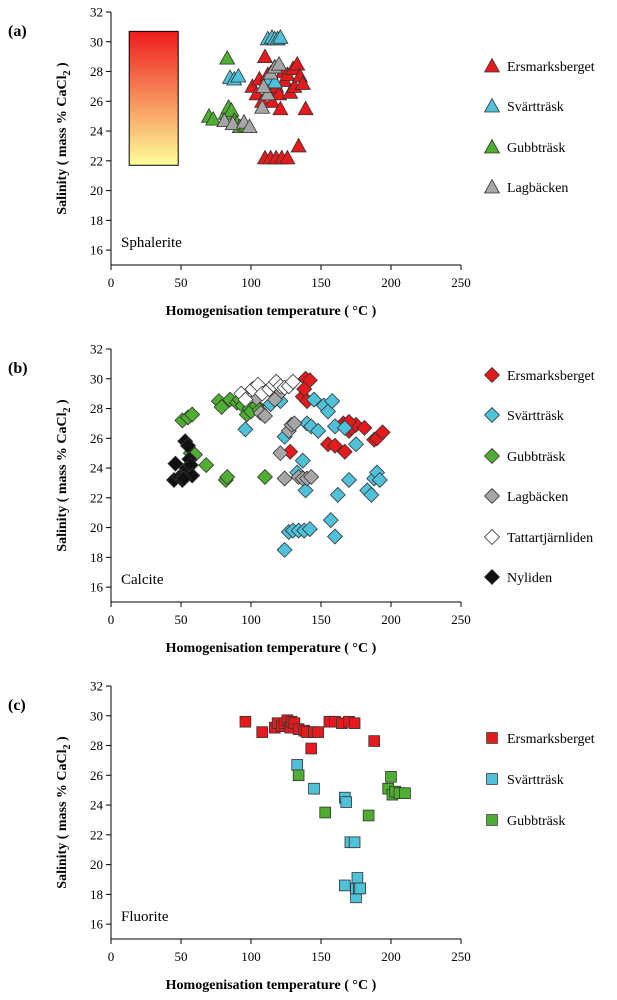 The width and height of the screenshot is (617, 1000). What do you see at coordinates (535, 780) in the screenshot?
I see `legend-label: Svärtträsk` at bounding box center [535, 780].